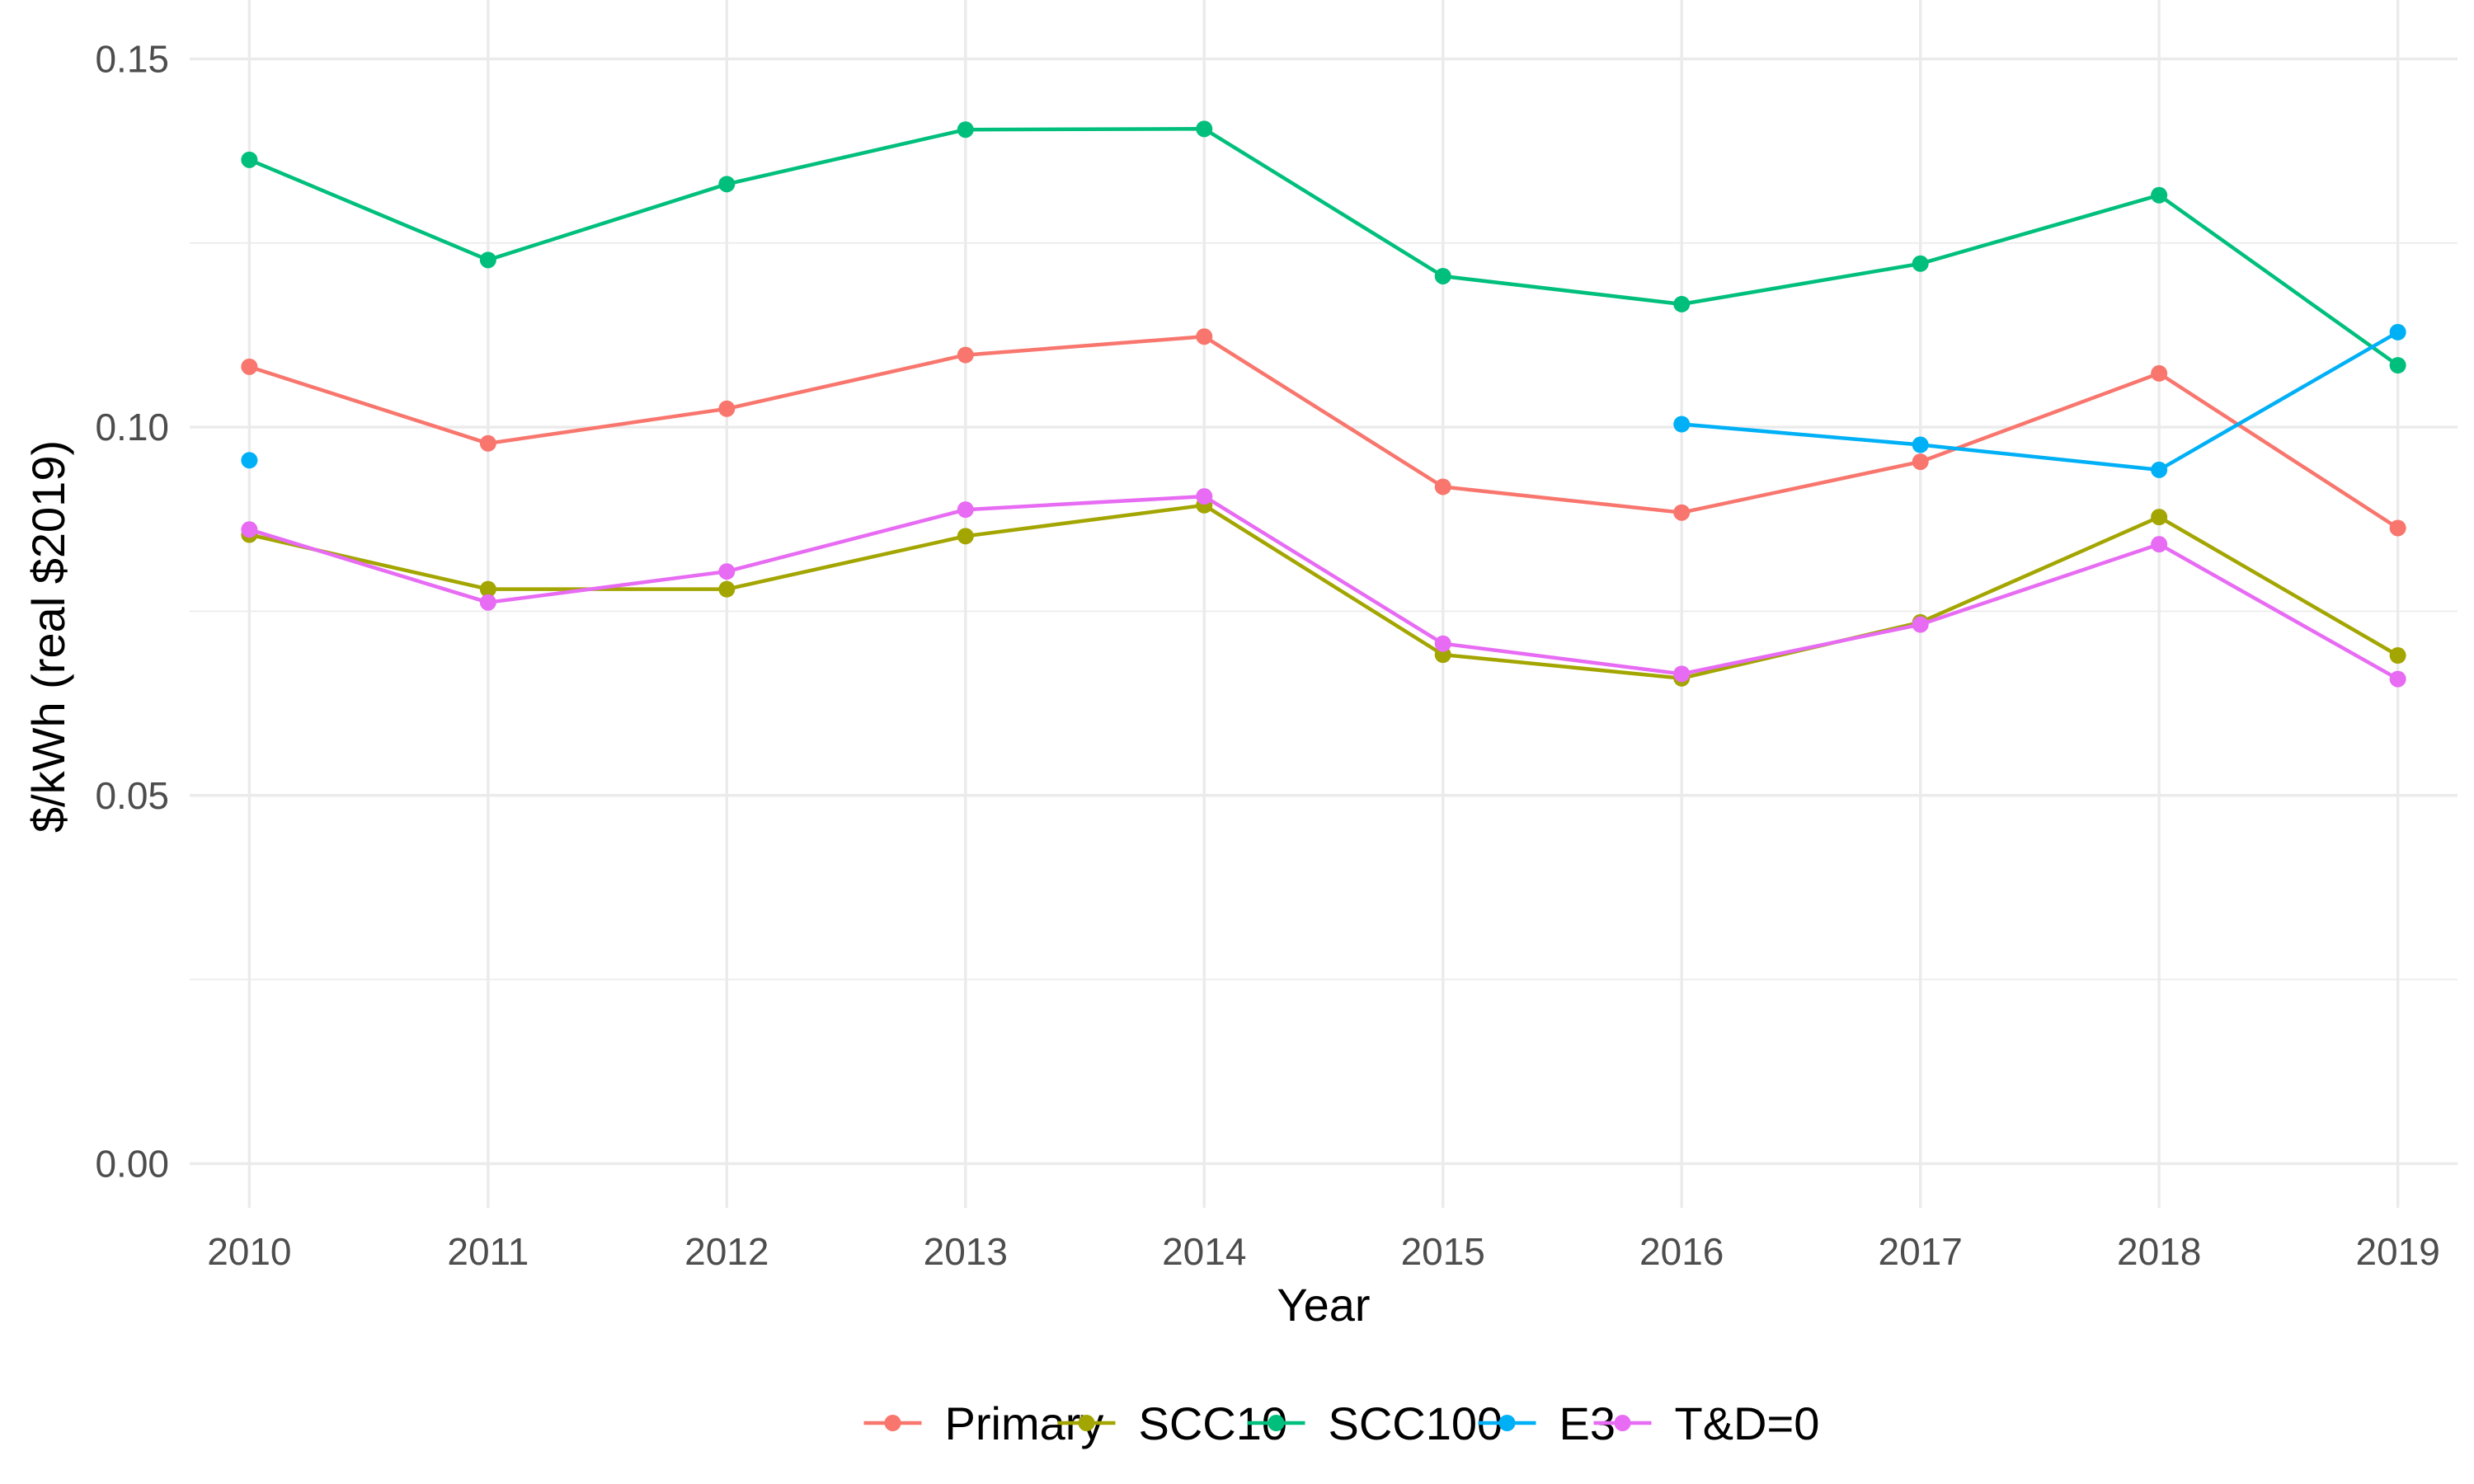 This screenshot has height=1484, width=2474. Describe the element at coordinates (249, 1251) in the screenshot. I see `x-tick-label: 2010` at that location.